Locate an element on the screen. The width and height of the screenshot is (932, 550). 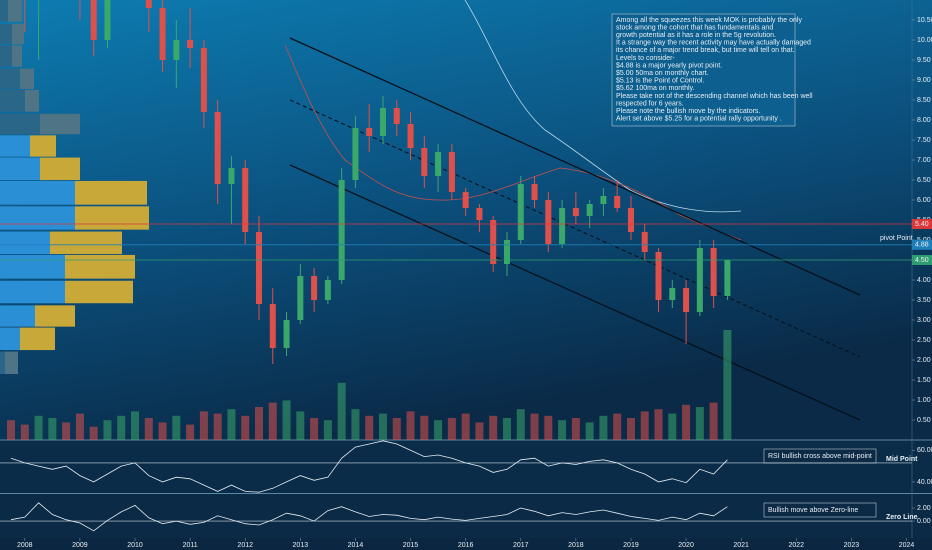
price-tag-label: 4.88 is located at coordinates (922, 245).